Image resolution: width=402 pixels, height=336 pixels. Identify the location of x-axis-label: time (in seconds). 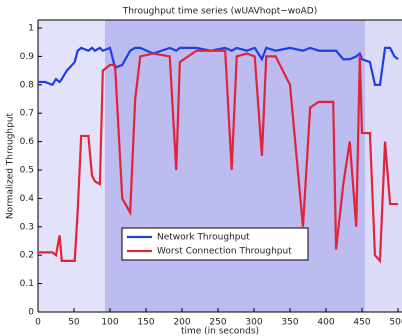
(220, 331).